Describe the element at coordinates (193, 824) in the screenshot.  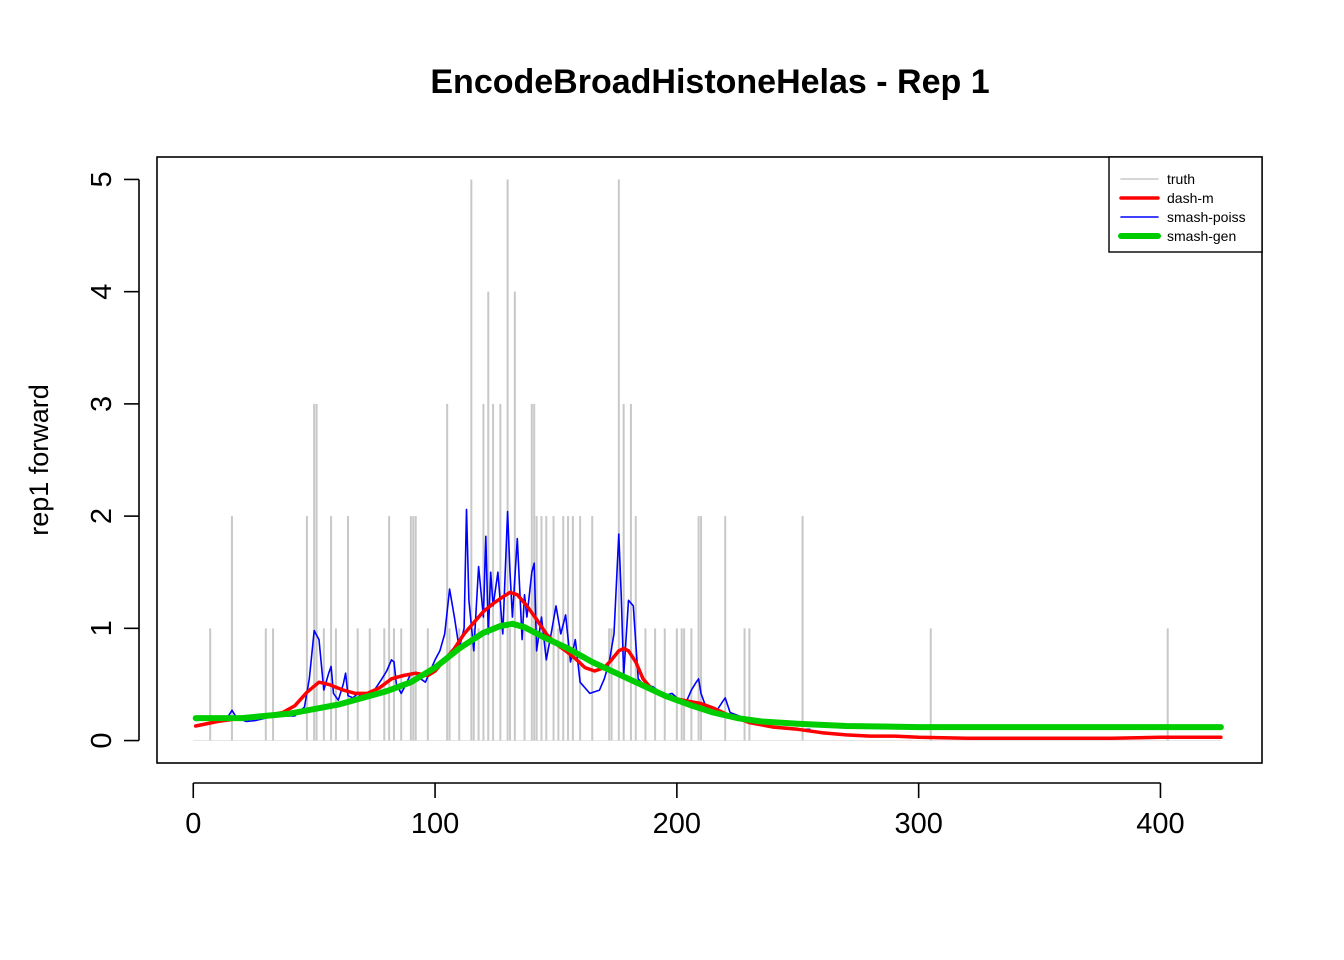
I see `x-tick-label: 0` at that location.